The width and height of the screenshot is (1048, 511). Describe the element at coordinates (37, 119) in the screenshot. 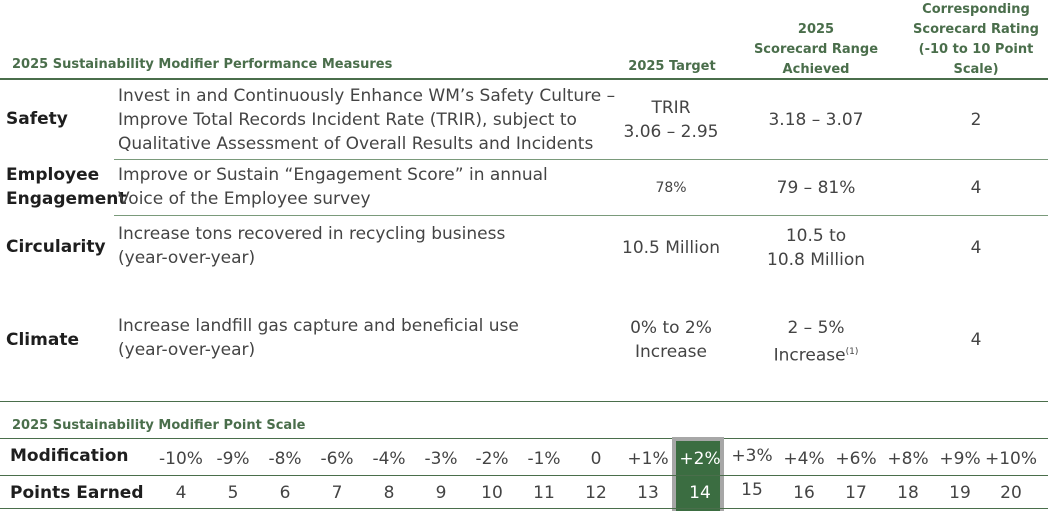

I see `row-label-safety: Safety` at that location.